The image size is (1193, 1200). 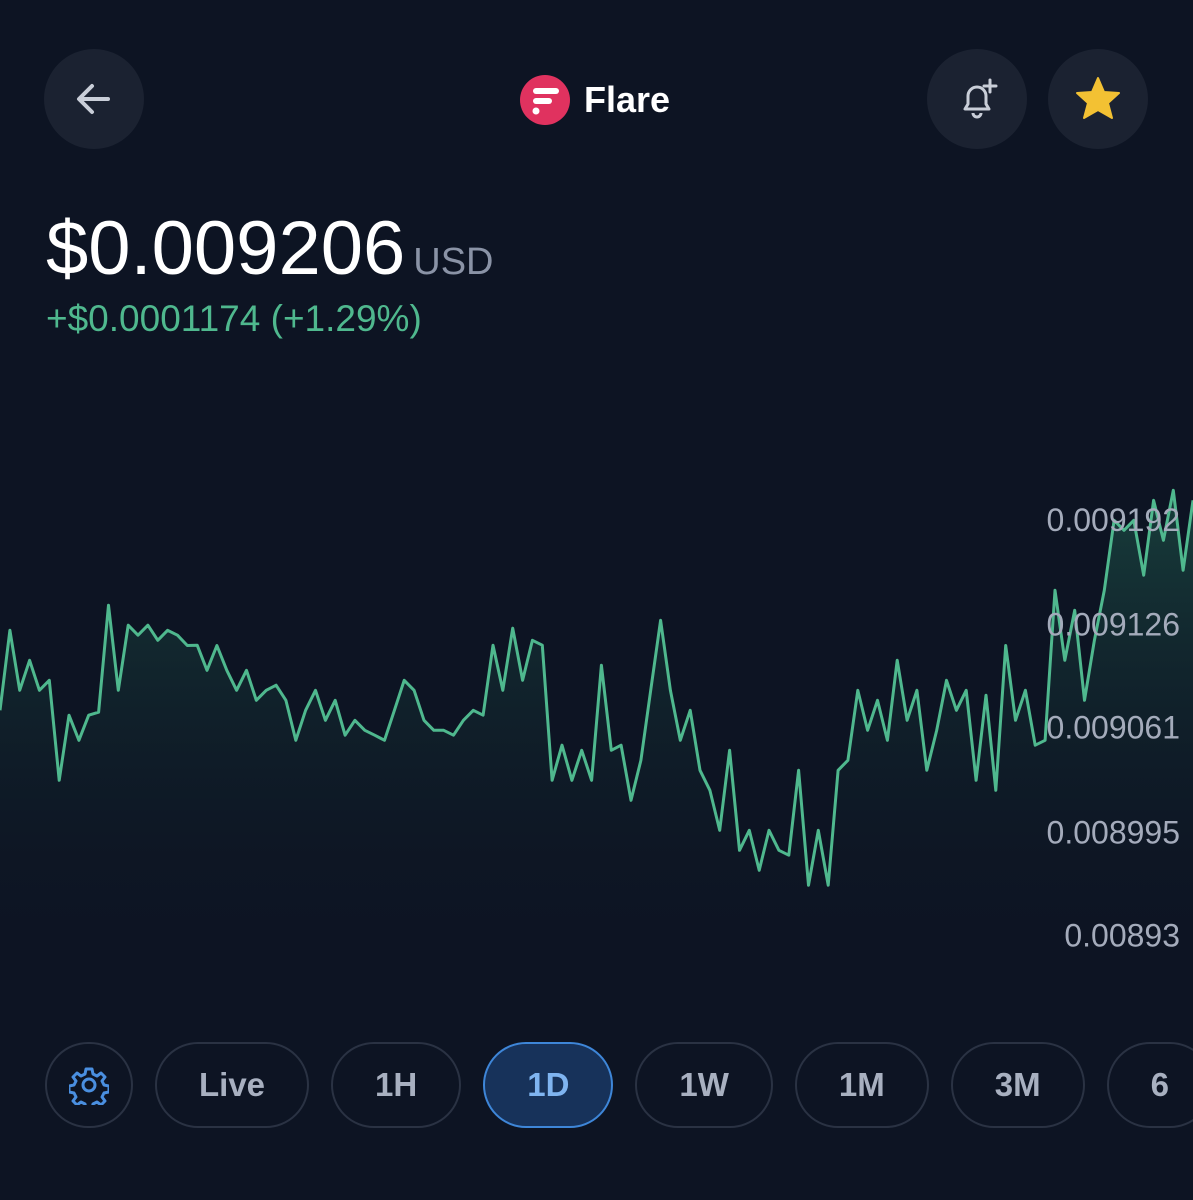 I want to click on bell-icon, so click(x=980, y=98).